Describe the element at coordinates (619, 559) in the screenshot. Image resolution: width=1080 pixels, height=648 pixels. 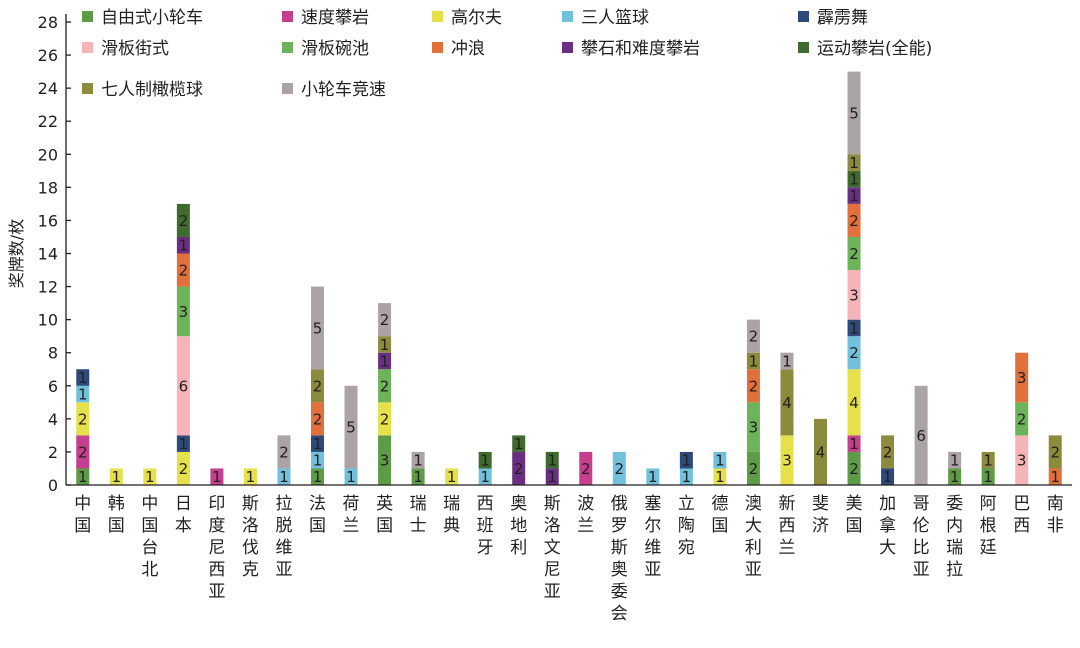
I see `x-tick-label: 俄罗斯奥委会` at that location.